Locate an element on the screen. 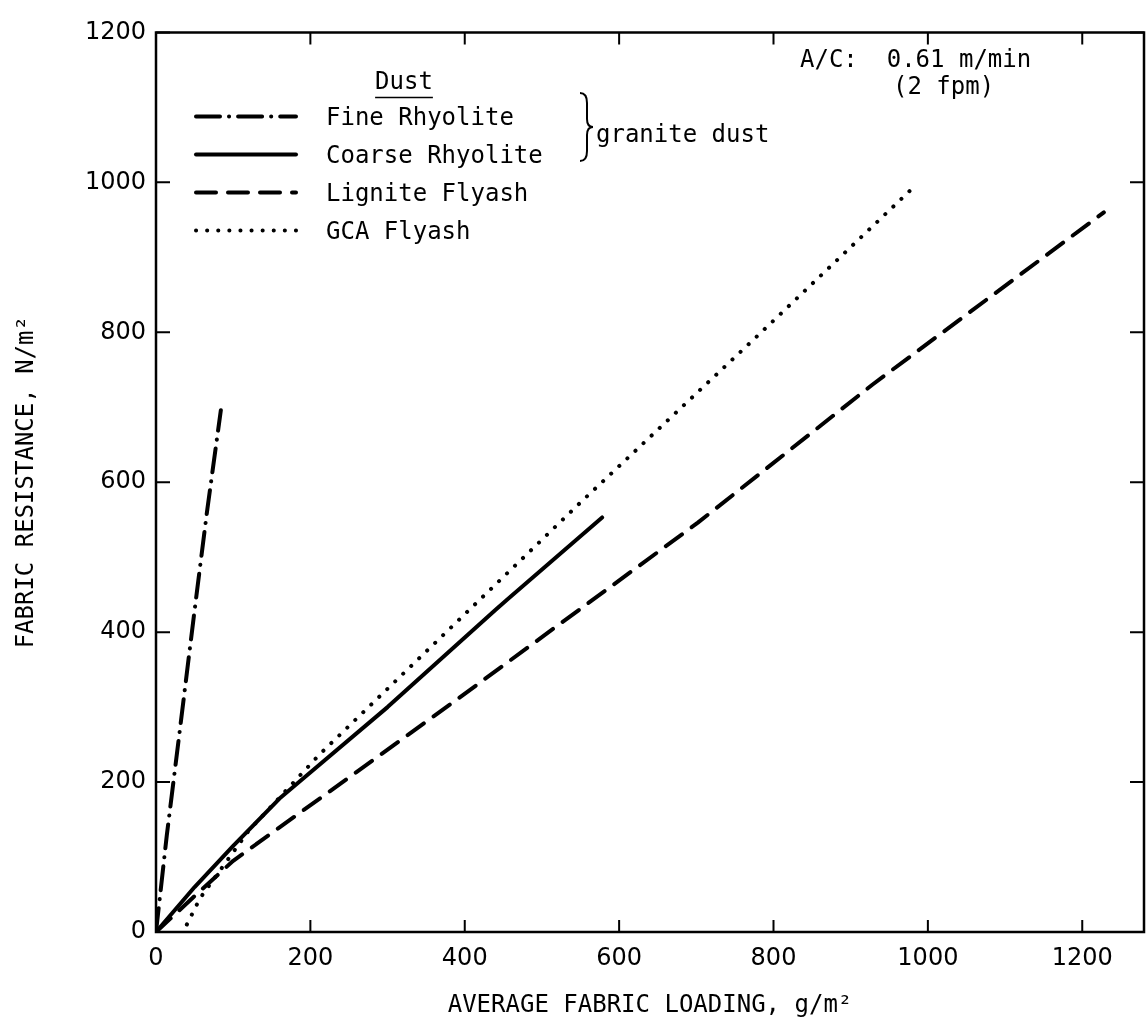 The width and height of the screenshot is (1148, 1024). y-axis-title: FABRIC RESISTANCE, N/m² is located at coordinates (24, 482).